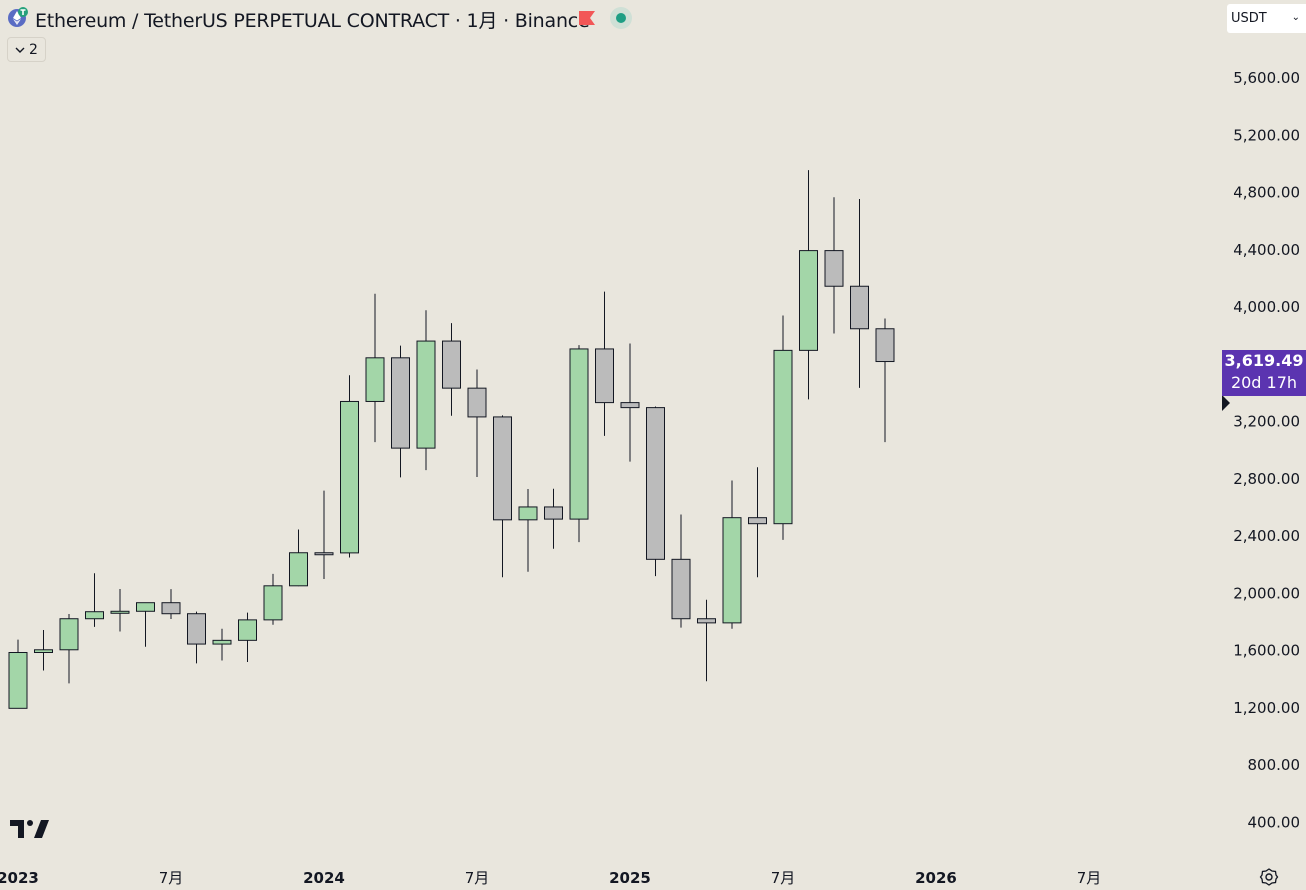 The image size is (1306, 890). What do you see at coordinates (26, 49) in the screenshot?
I see `indicators-toggle-button: 2` at bounding box center [26, 49].